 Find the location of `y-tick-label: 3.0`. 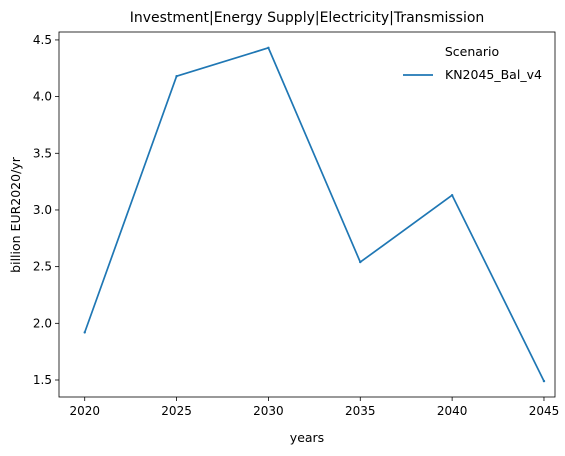

y-tick-label: 3.0 is located at coordinates (42, 210).